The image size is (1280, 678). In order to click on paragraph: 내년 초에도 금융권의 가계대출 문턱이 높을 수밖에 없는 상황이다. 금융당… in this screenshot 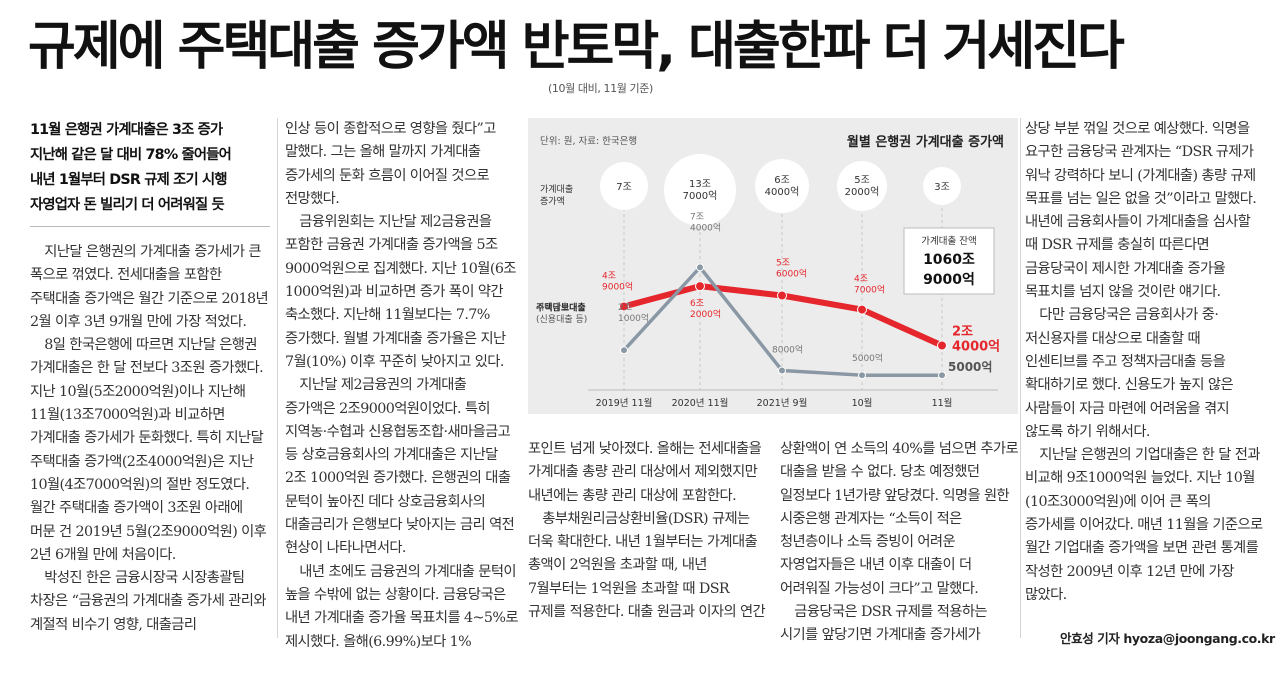, I will do `click(401, 606)`.